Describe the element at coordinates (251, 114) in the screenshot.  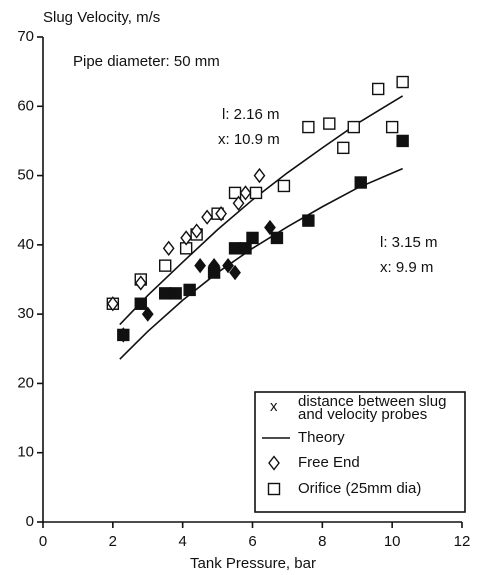
I see `annotation: l: 2.16 m` at that location.